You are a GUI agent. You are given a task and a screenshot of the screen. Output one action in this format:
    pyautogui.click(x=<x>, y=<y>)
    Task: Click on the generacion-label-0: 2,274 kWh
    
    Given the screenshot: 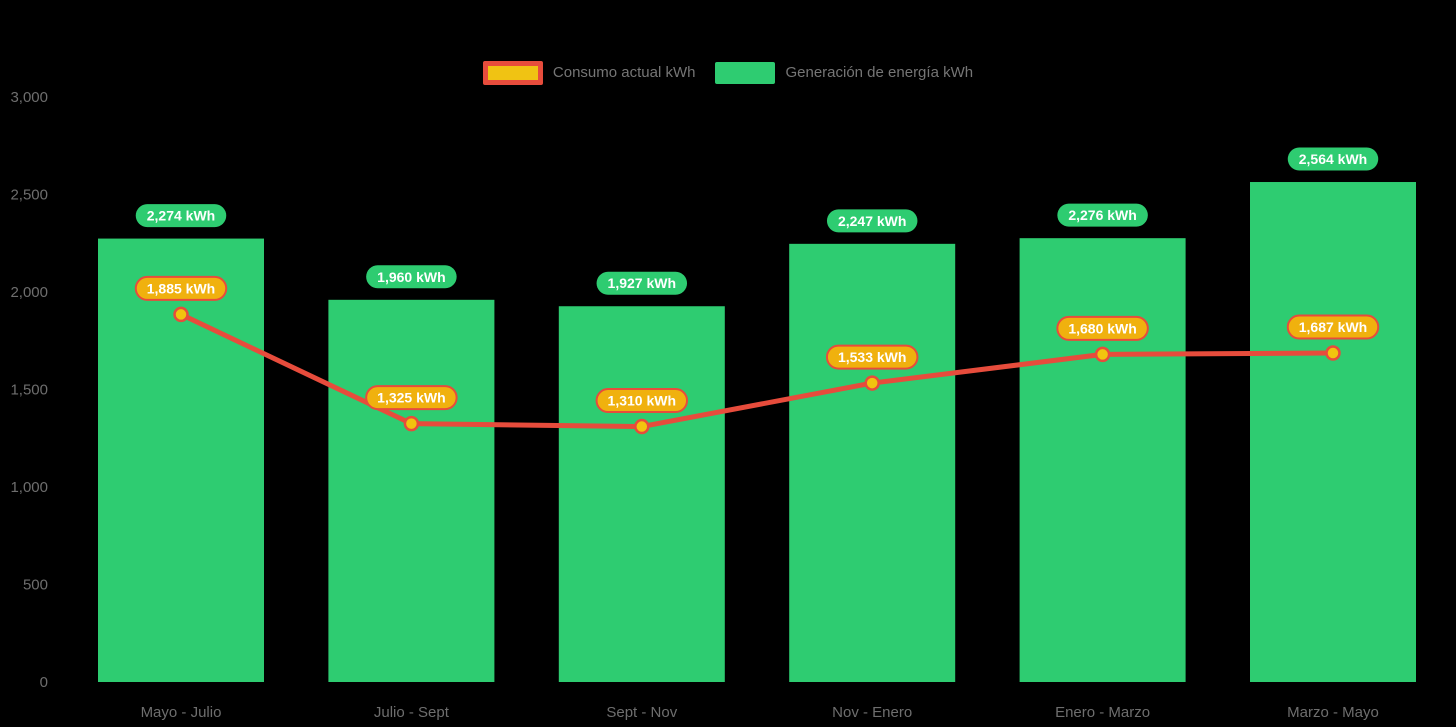 What is the action you would take?
    pyautogui.click(x=181, y=216)
    